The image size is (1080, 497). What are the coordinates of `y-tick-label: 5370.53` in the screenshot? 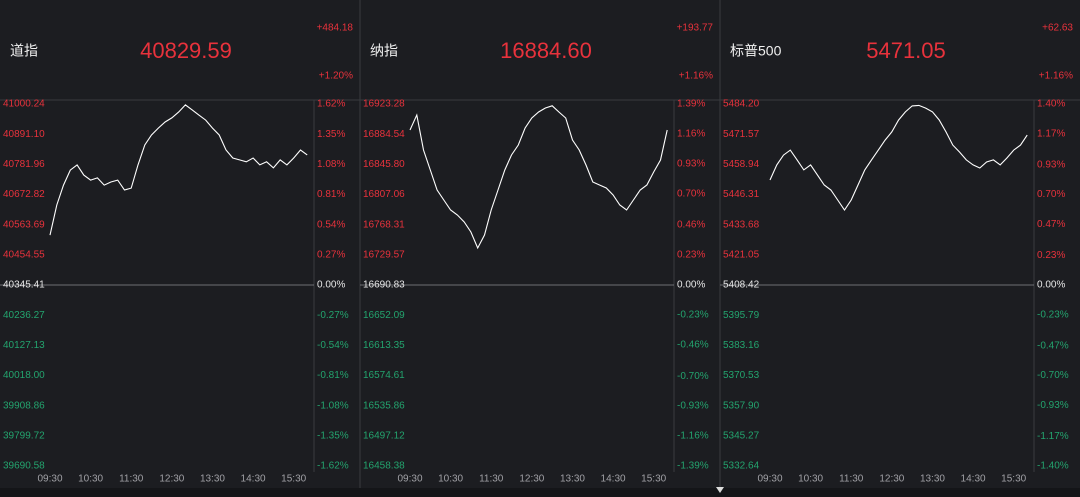 It's located at (741, 375).